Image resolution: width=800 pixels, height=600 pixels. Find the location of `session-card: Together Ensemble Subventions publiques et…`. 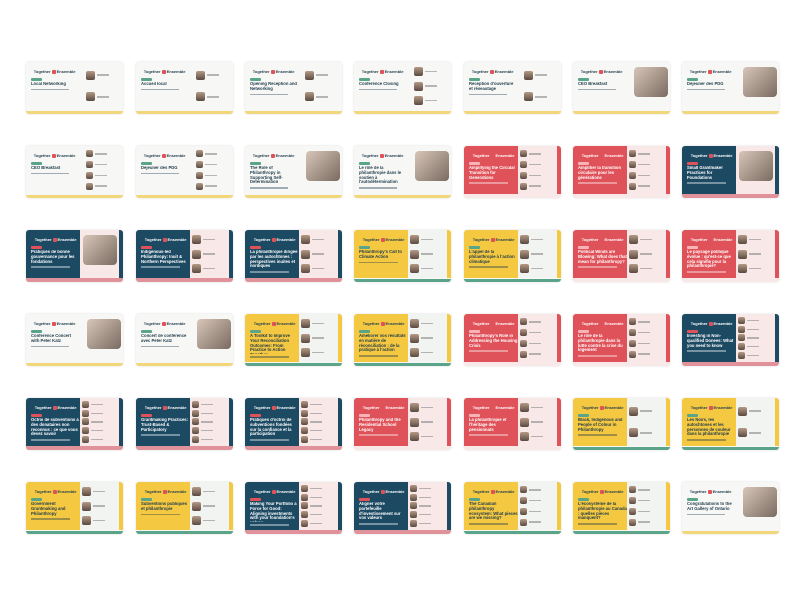

session-card: Together Ensemble Subventions publiques et… is located at coordinates (184, 508).